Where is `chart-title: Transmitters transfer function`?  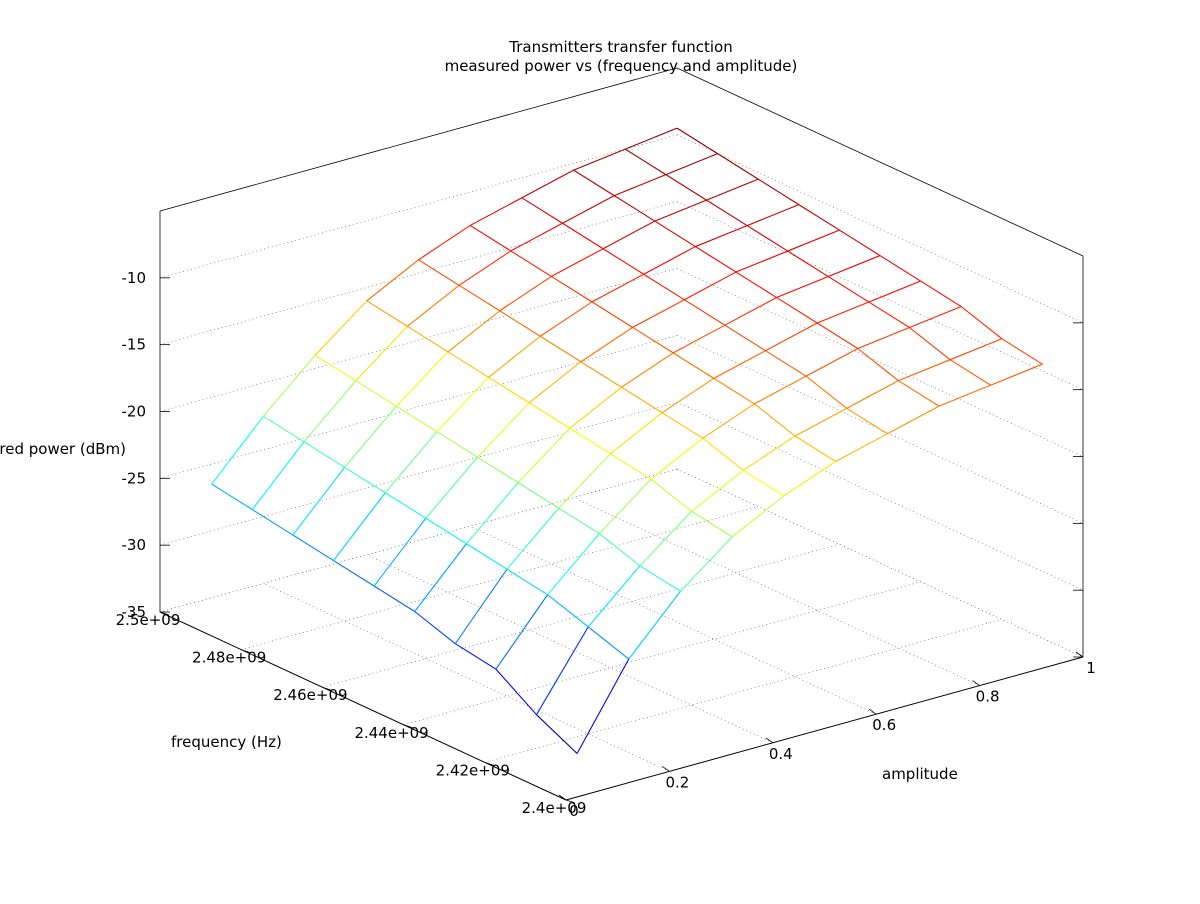
chart-title: Transmitters transfer function is located at coordinates (620, 47).